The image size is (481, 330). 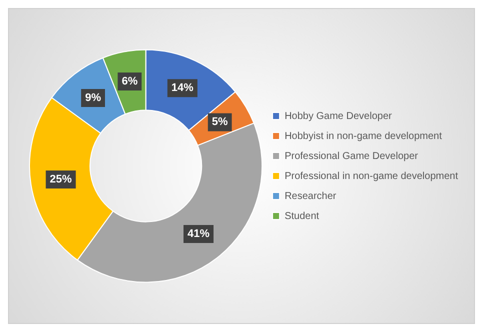 What do you see at coordinates (351, 156) in the screenshot?
I see `legend-label: Professional Game Developer` at bounding box center [351, 156].